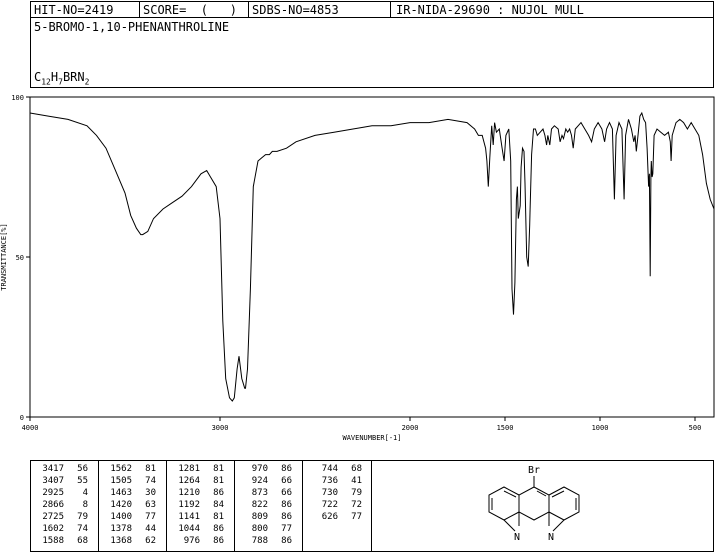 The width and height of the screenshot is (715, 553). What do you see at coordinates (150, 529) in the screenshot?
I see `peak-transmittance: 44` at bounding box center [150, 529].